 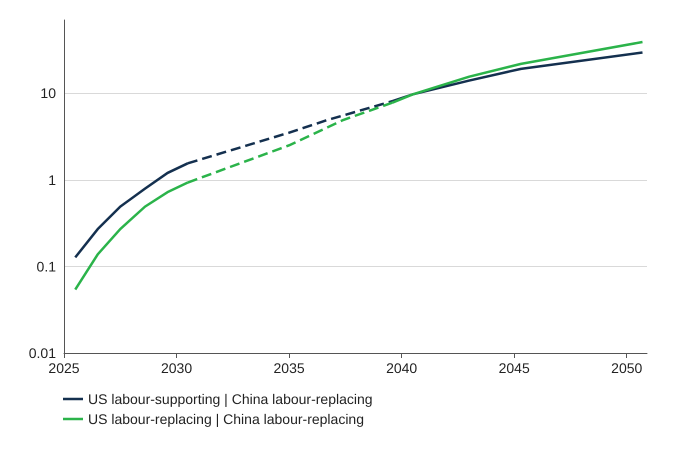 What do you see at coordinates (402, 368) in the screenshot?
I see `x-tick-label: 2040` at bounding box center [402, 368].